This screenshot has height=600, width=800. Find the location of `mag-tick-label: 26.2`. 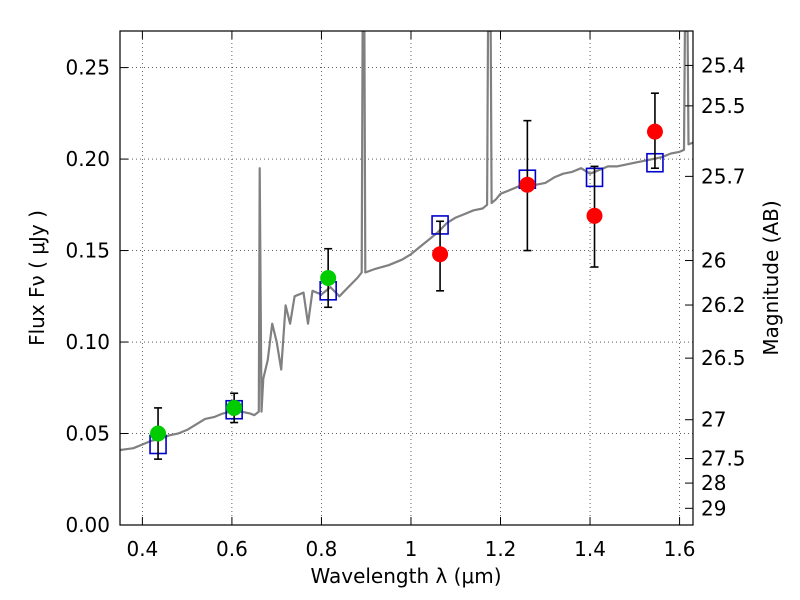

mag-tick-label: 26.2 is located at coordinates (723, 305).